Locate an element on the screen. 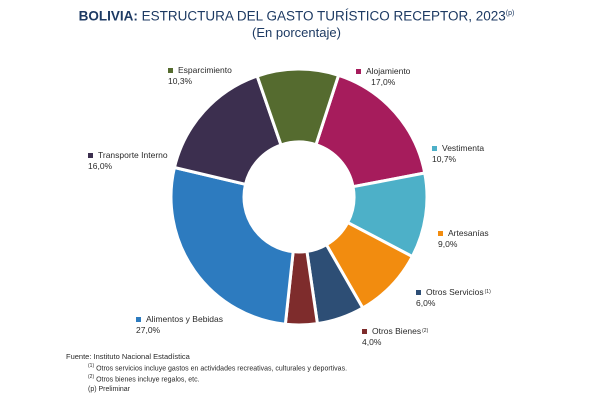 The image size is (593, 405). swatch-alimentos is located at coordinates (138, 319).